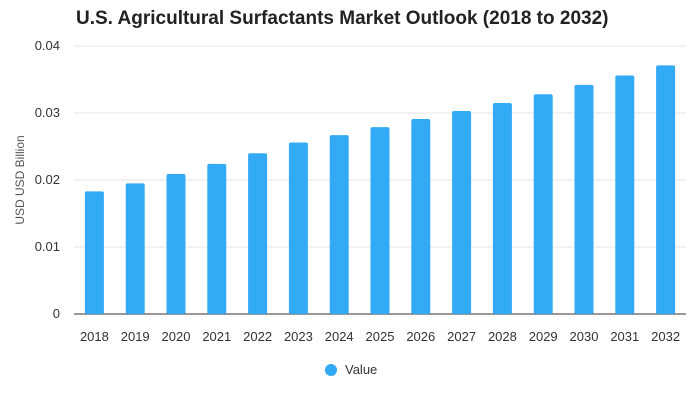 The height and width of the screenshot is (400, 700). What do you see at coordinates (257, 336) in the screenshot?
I see `x-tick-label: 2022` at bounding box center [257, 336].